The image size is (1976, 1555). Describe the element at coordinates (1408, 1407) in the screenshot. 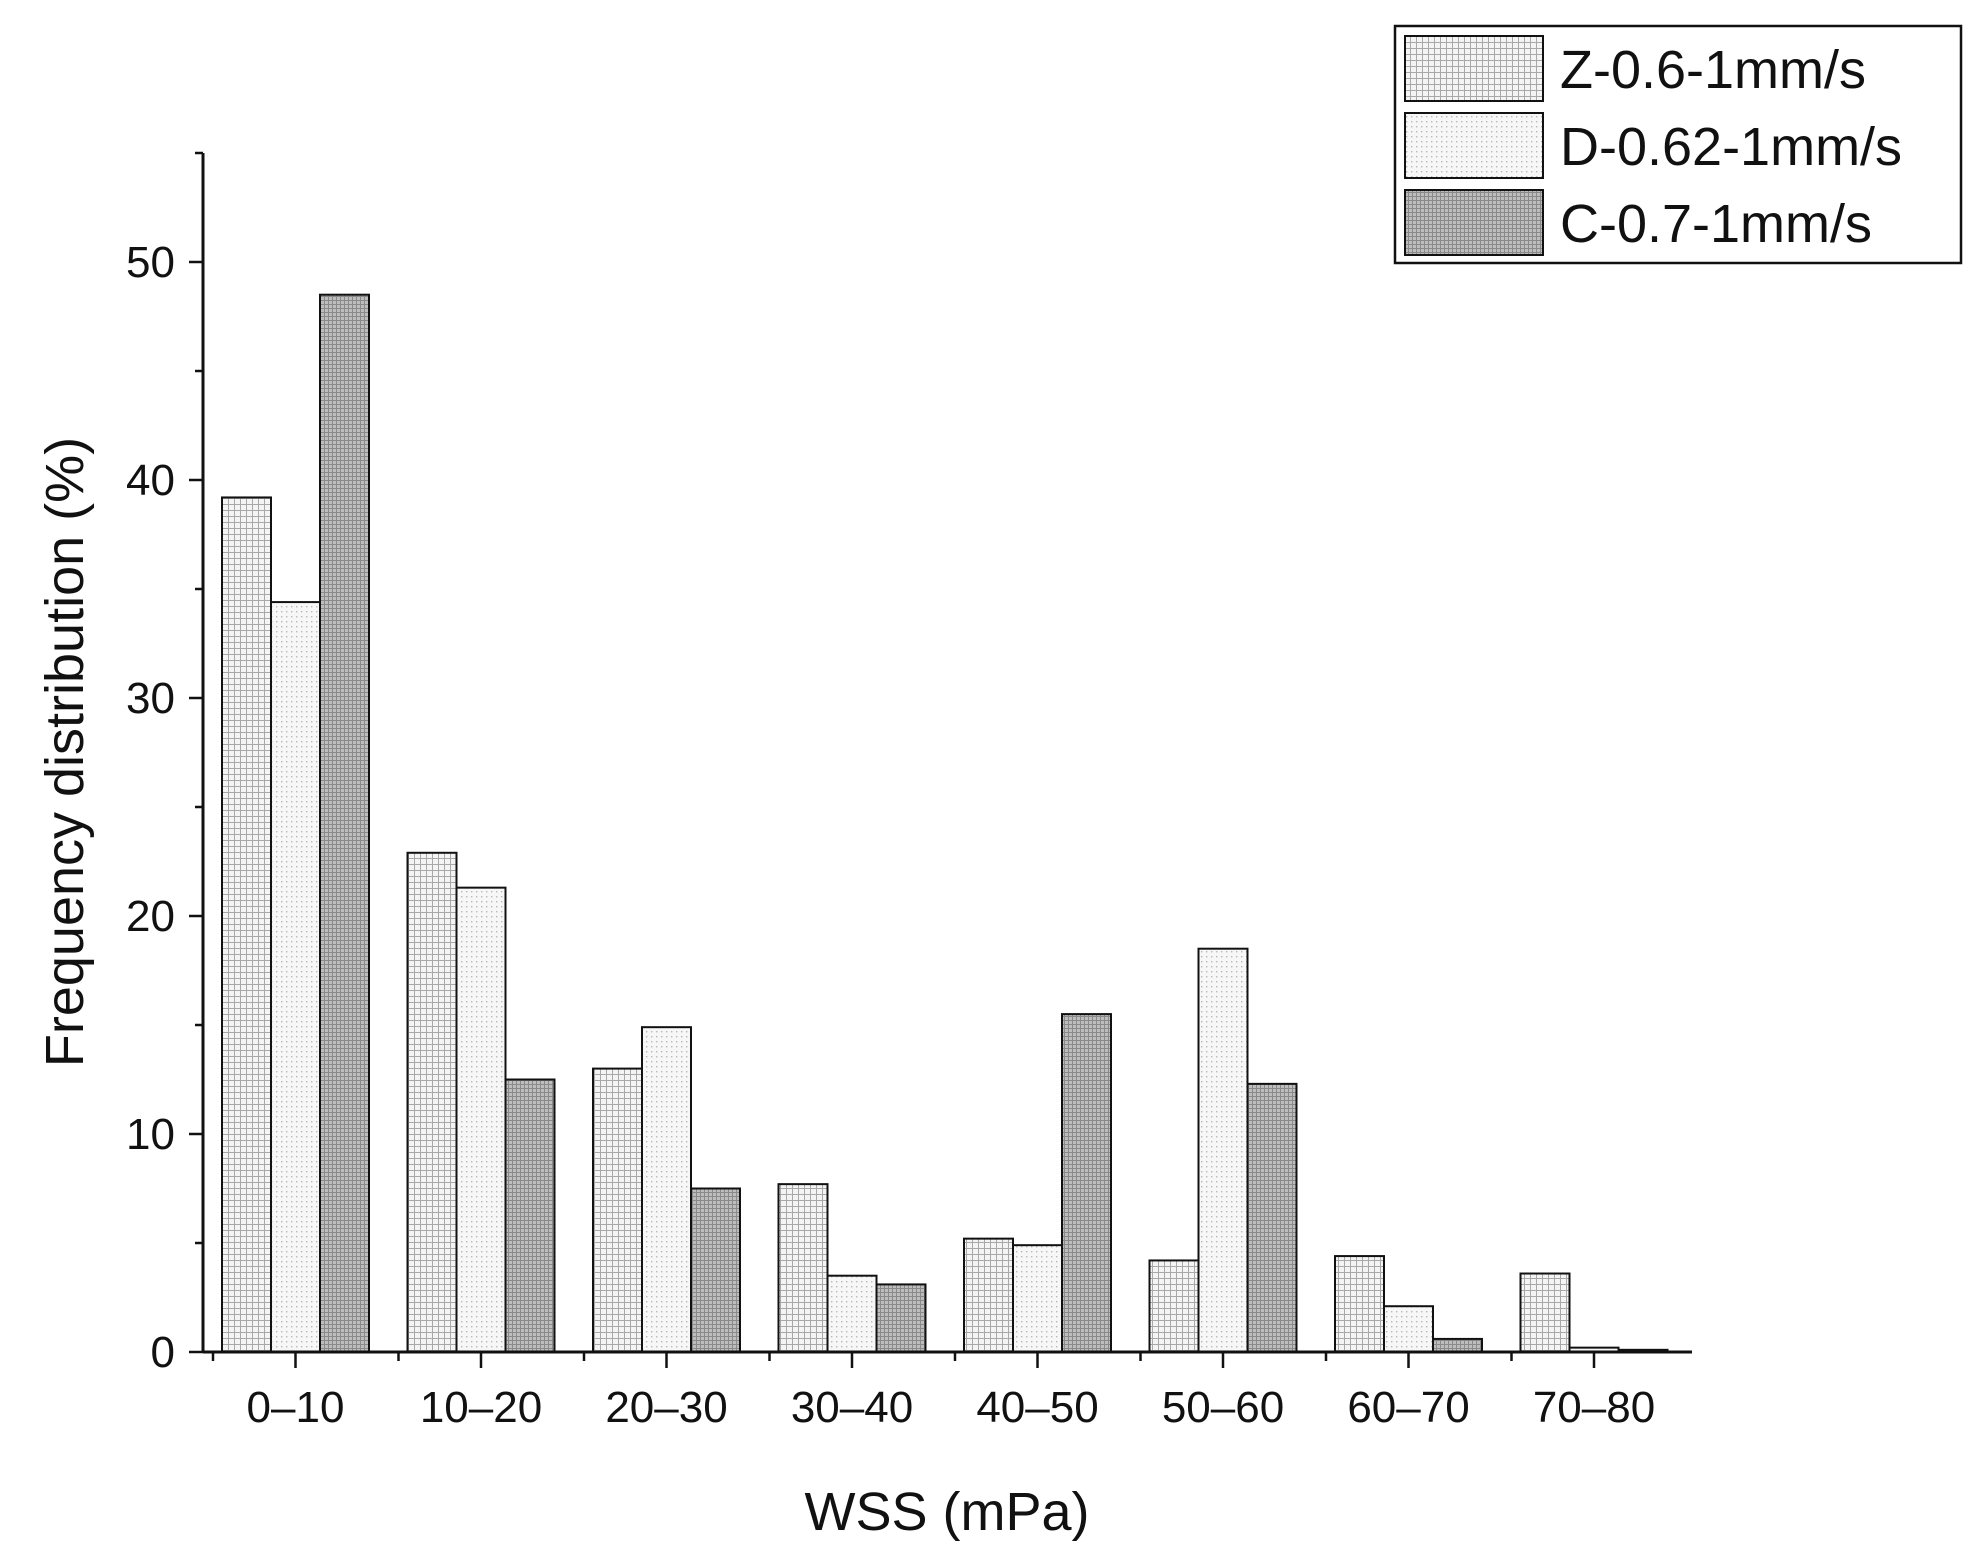

I see `x-tick-label: 60–70` at that location.